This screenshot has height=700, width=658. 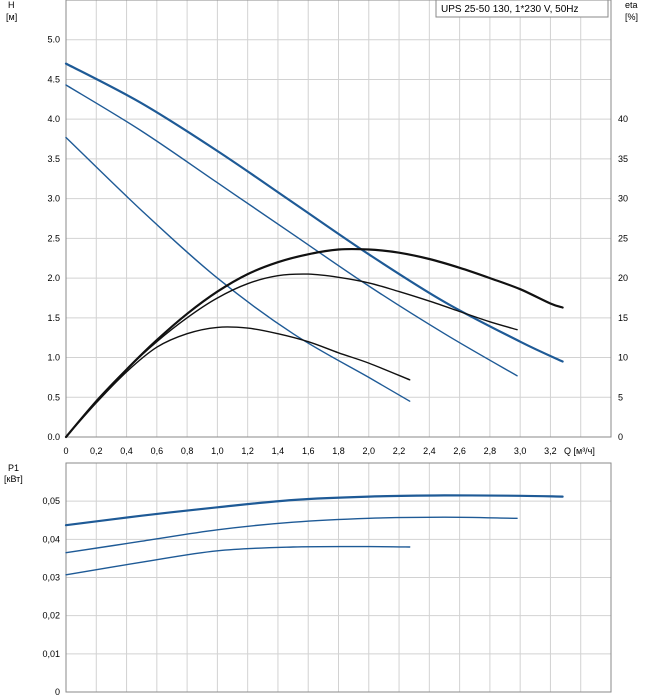 I want to click on p1-axis-symbol: P1, so click(x=13, y=468).